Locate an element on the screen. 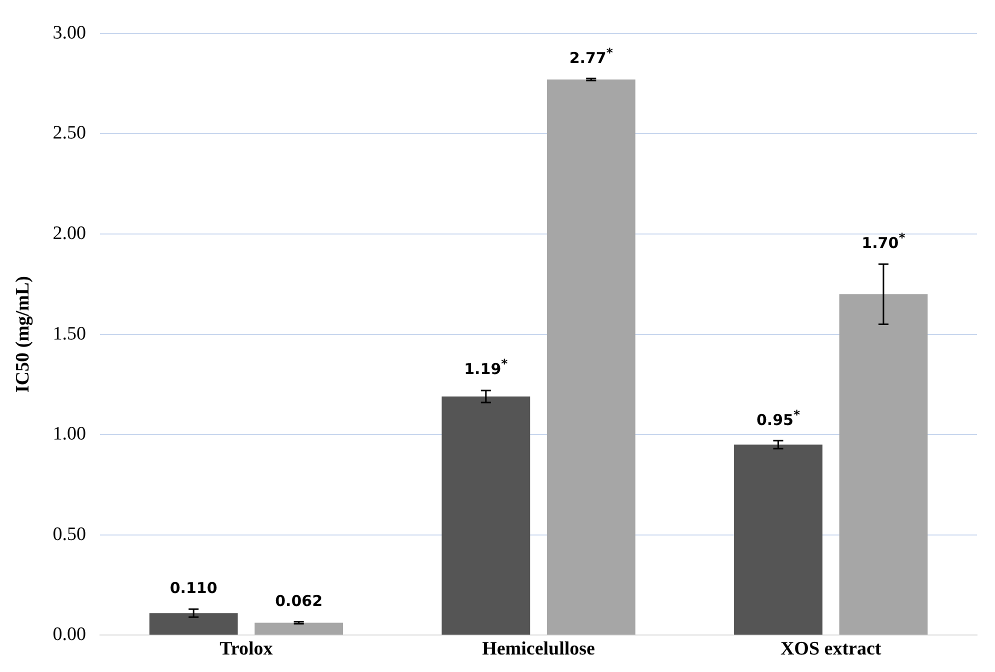 Image resolution: width=995 pixels, height=672 pixels. y-tick-label: 0.50 is located at coordinates (69, 534).